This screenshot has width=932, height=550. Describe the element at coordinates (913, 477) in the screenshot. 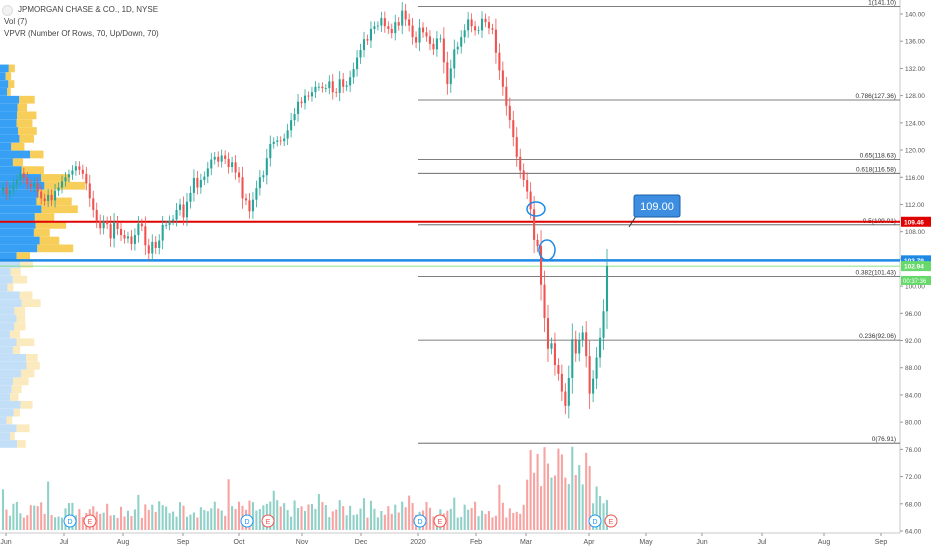

I see `price-tick-label: 72.00` at that location.